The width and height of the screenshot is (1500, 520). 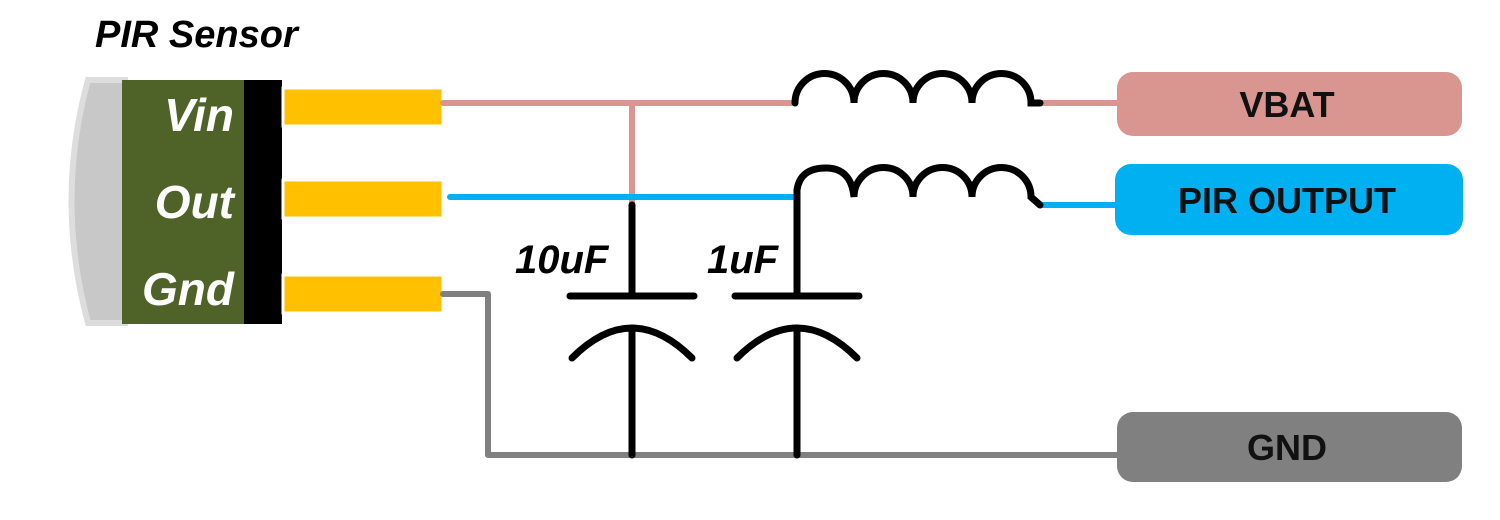 I want to click on pin-pad-gnd, so click(x=363, y=294).